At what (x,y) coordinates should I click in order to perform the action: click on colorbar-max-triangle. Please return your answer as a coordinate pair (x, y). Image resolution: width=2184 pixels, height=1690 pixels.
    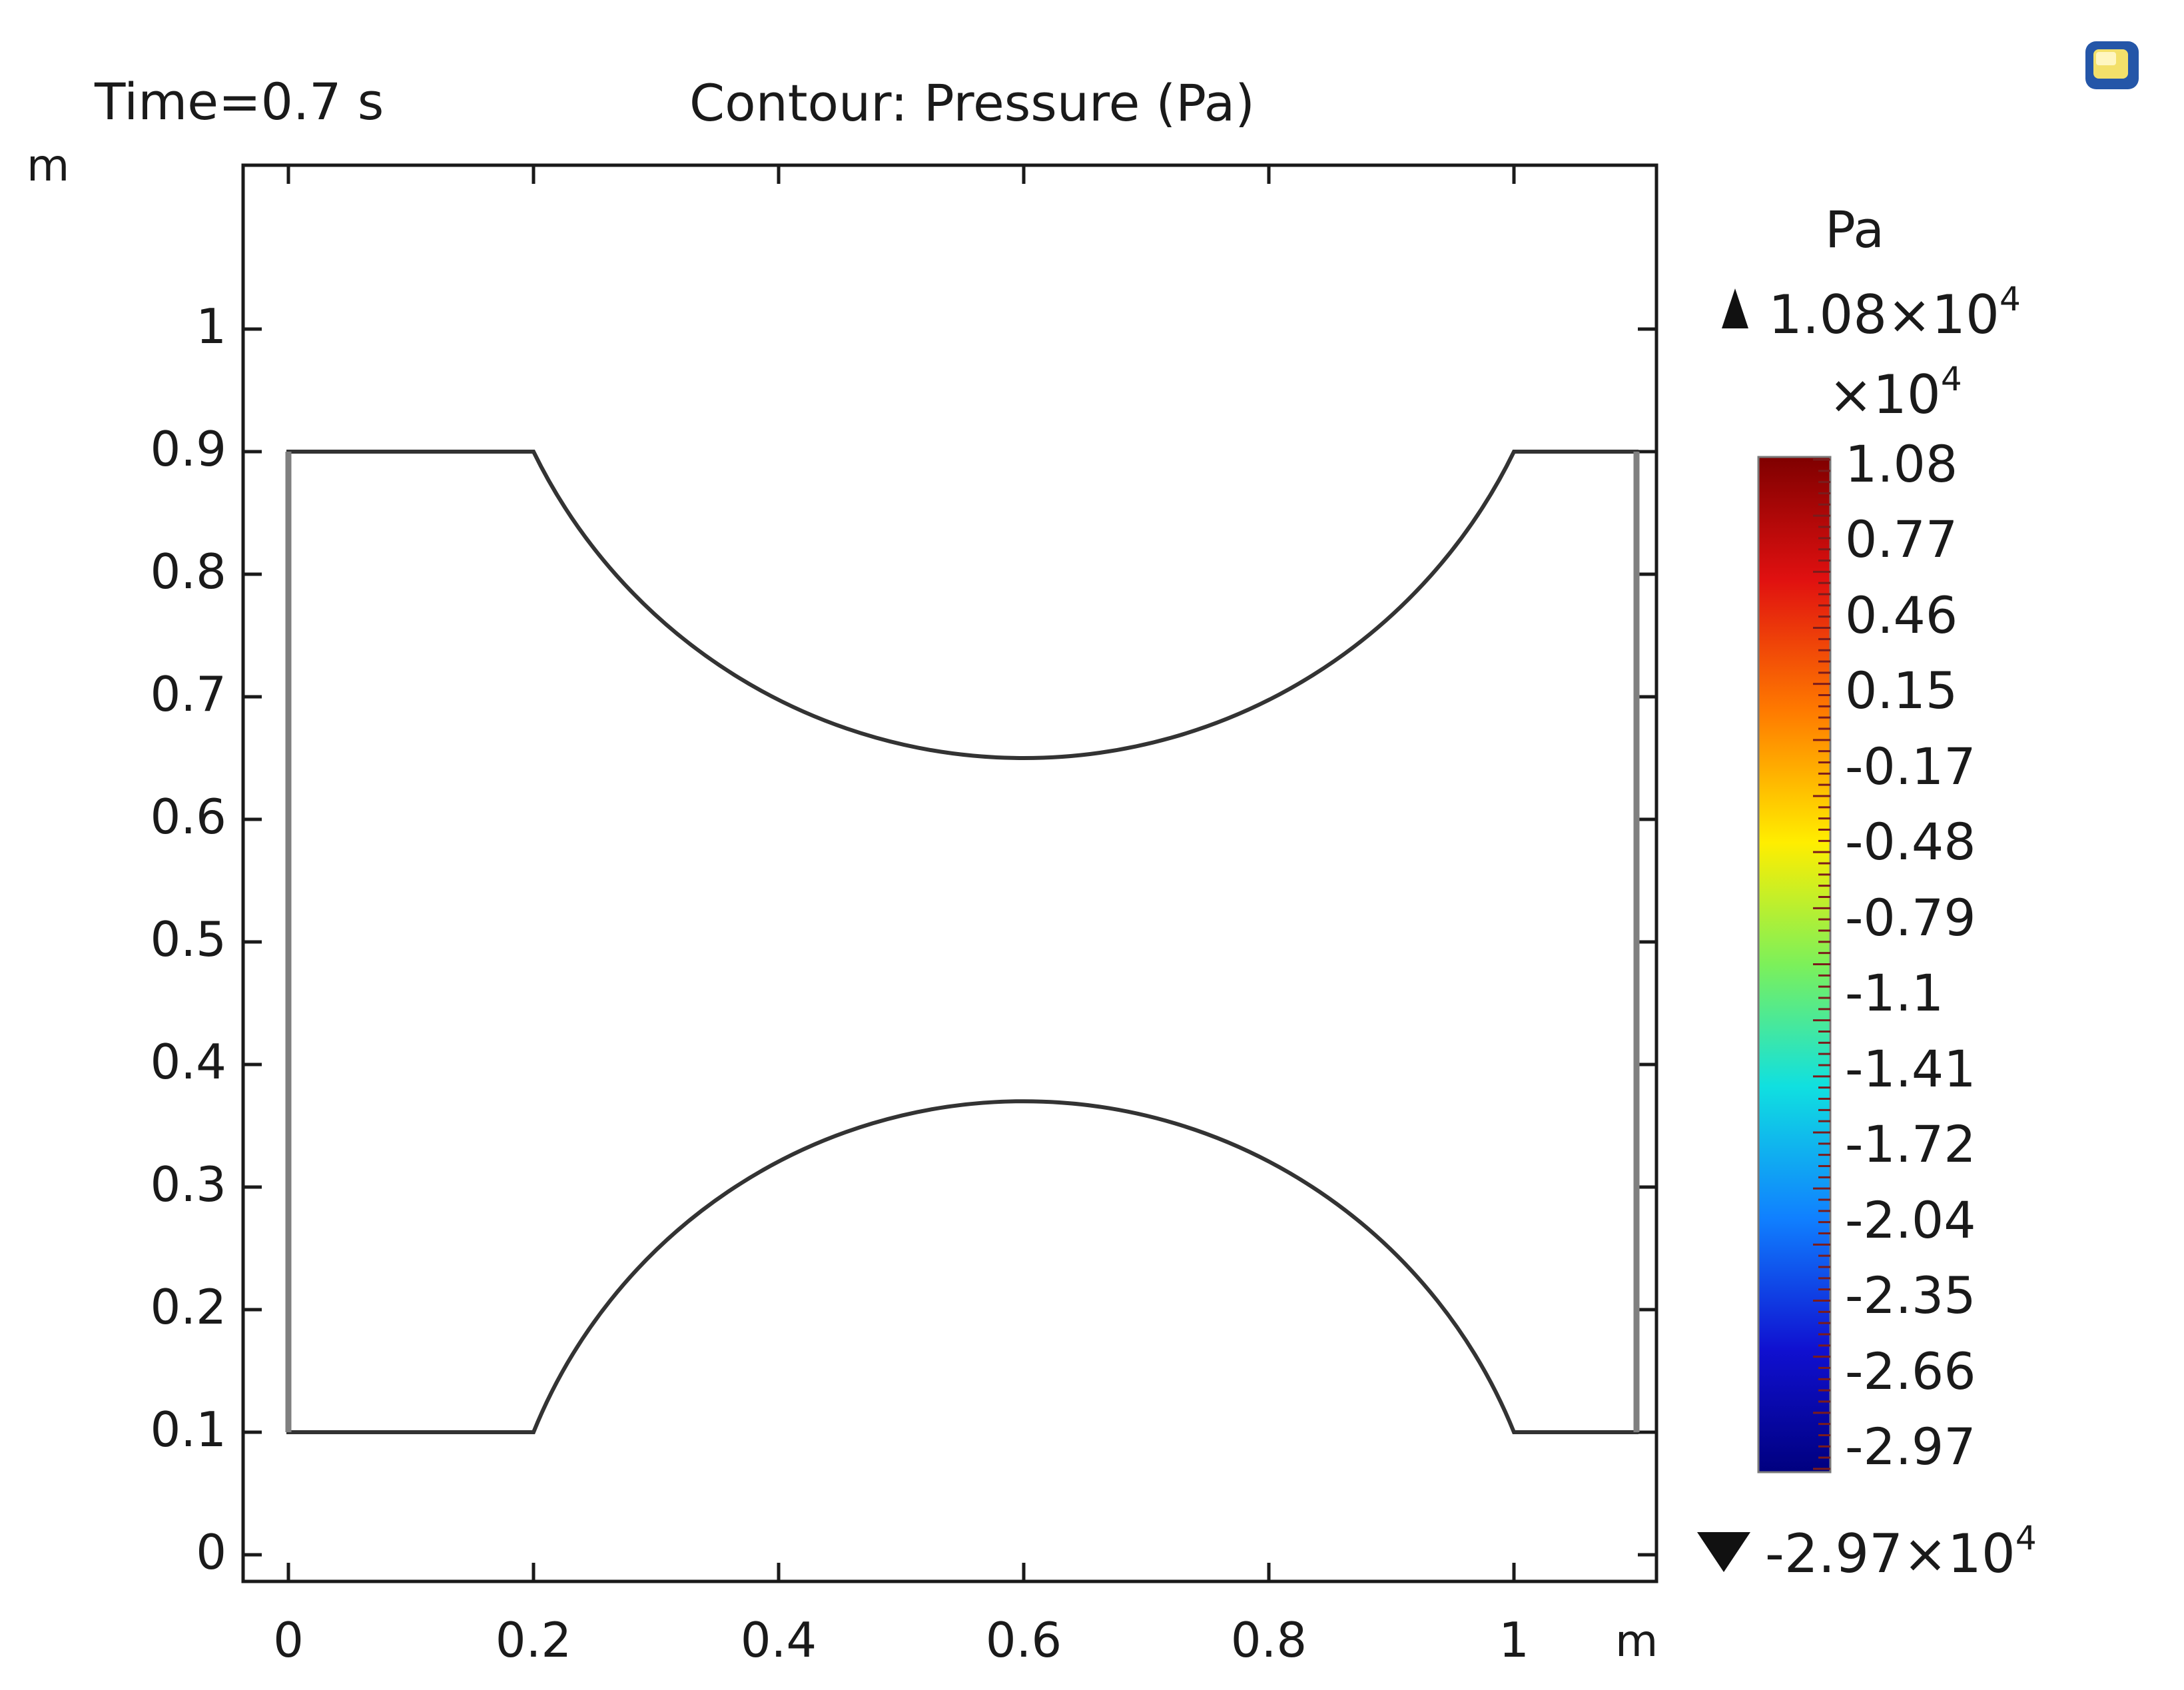
    Looking at the image, I should click on (1735, 308).